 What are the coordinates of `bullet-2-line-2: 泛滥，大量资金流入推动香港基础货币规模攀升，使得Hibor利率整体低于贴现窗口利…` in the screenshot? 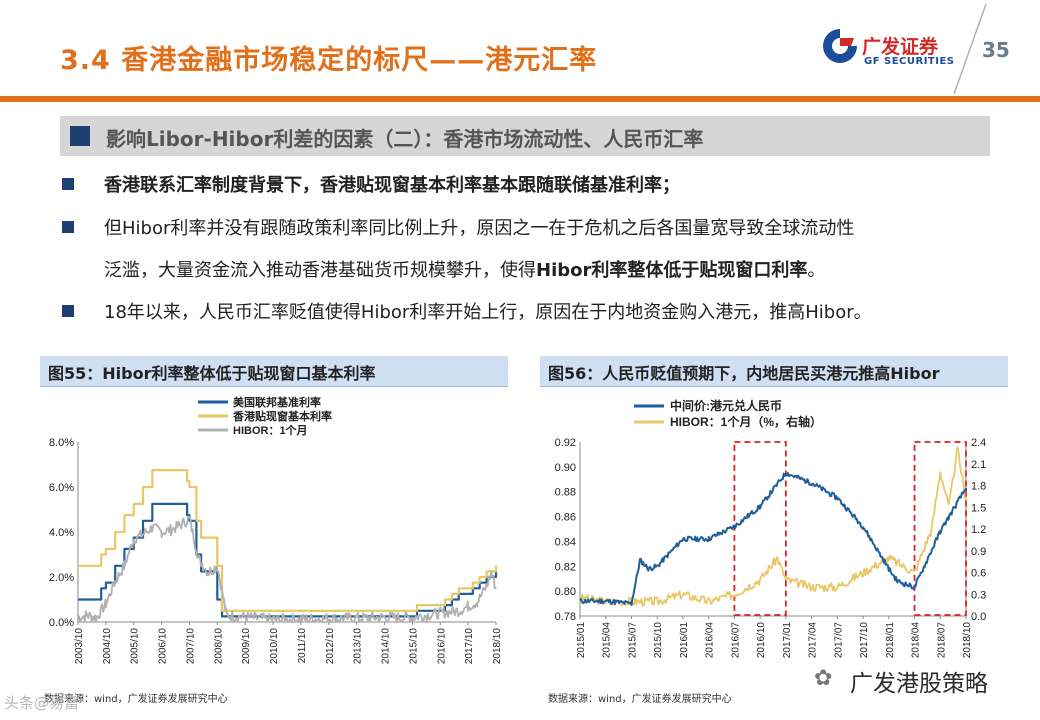 It's located at (464, 269).